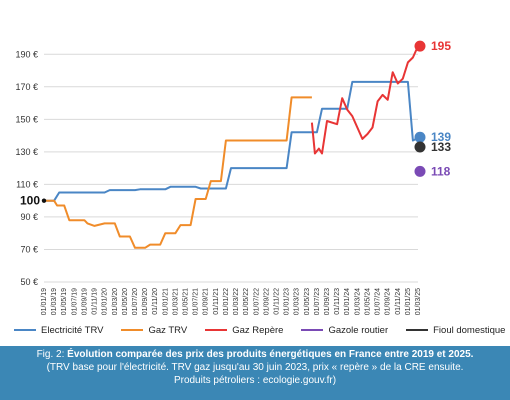 This screenshot has height=400, width=510. I want to click on x-tick-label: 01/01/21, so click(165, 301).